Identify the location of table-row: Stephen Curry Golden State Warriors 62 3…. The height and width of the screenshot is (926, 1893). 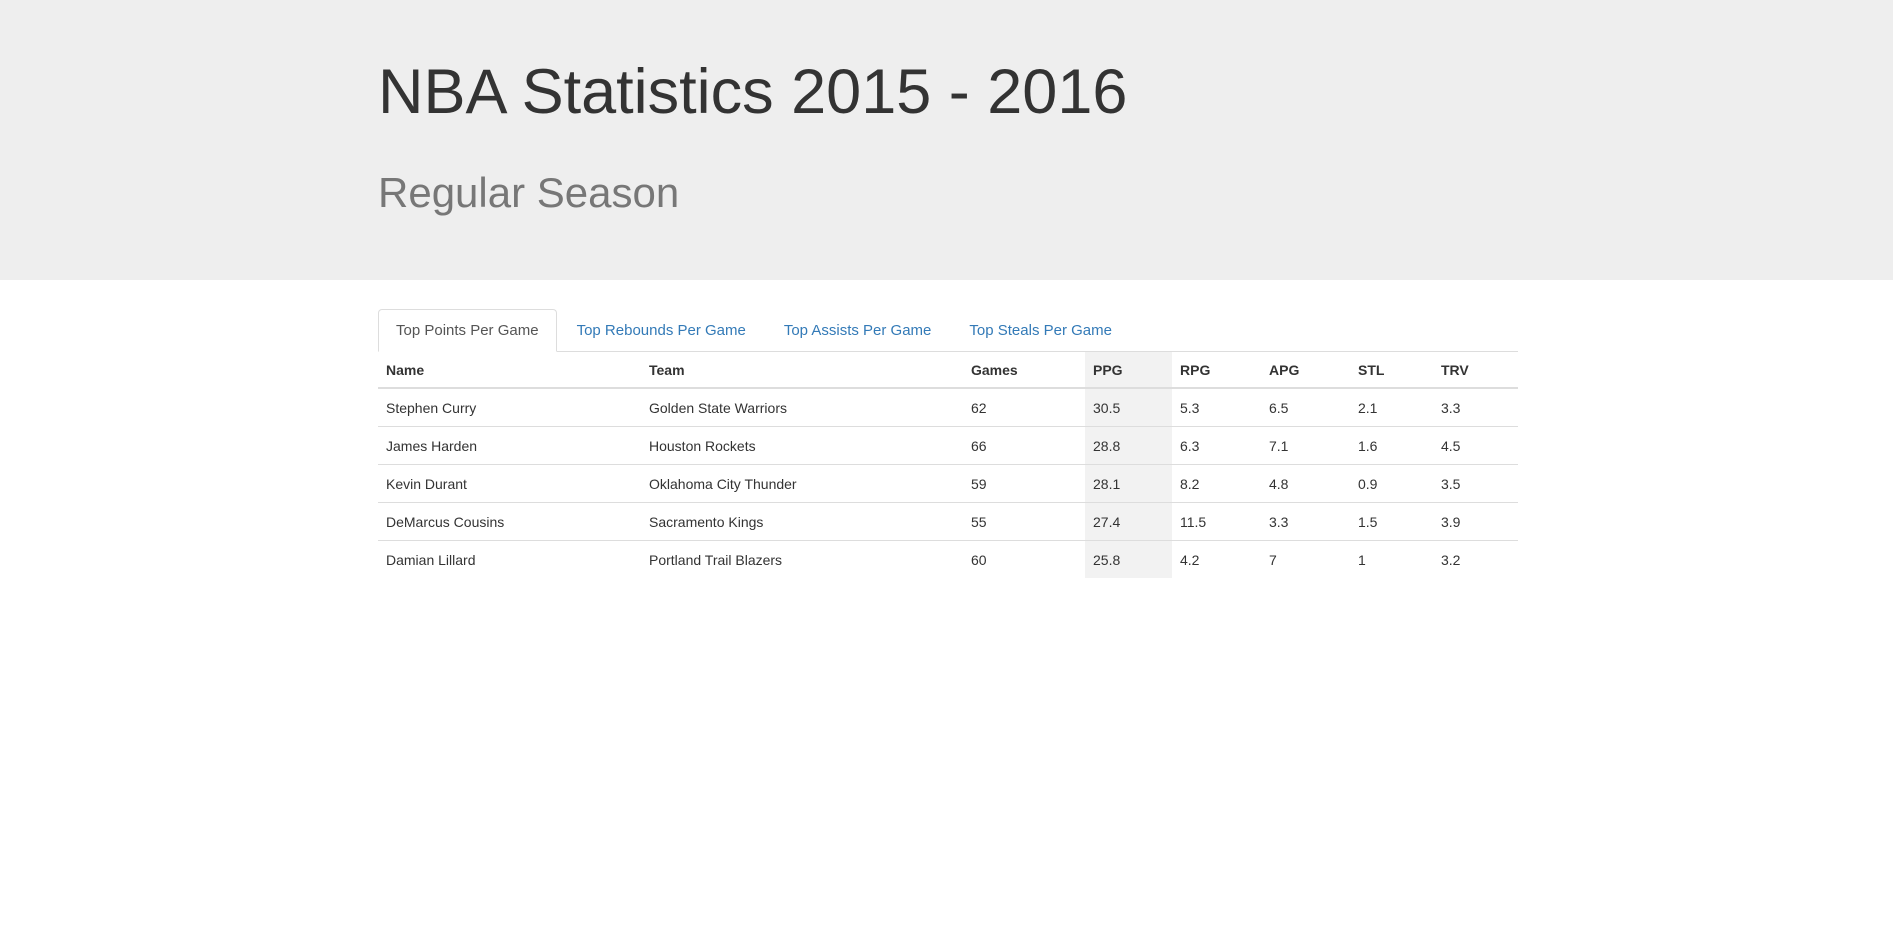
(948, 407).